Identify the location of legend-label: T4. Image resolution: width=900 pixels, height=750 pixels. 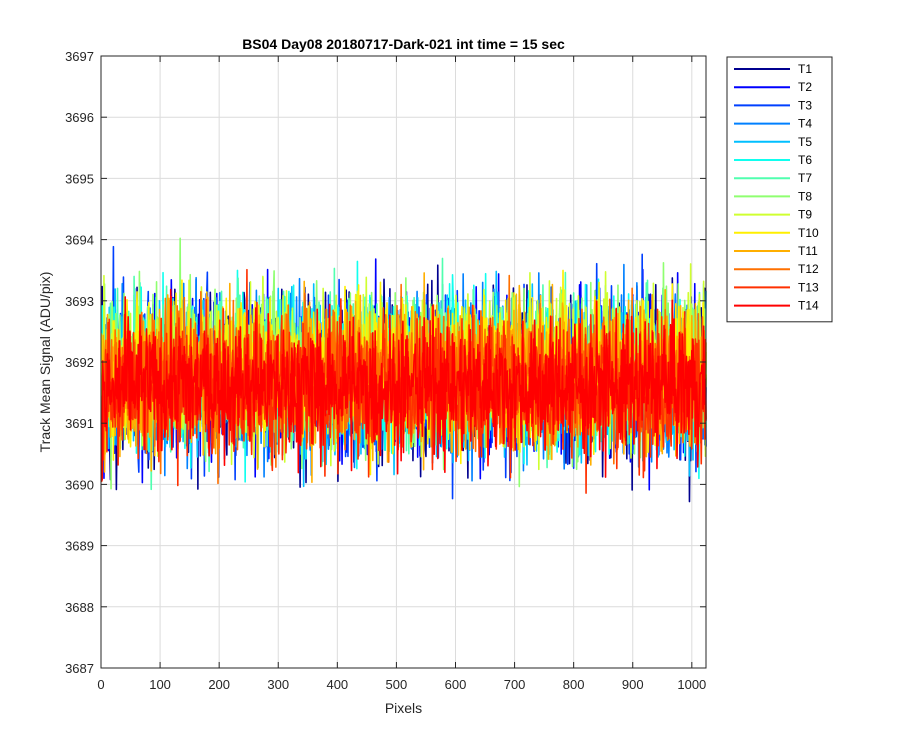
(805, 124).